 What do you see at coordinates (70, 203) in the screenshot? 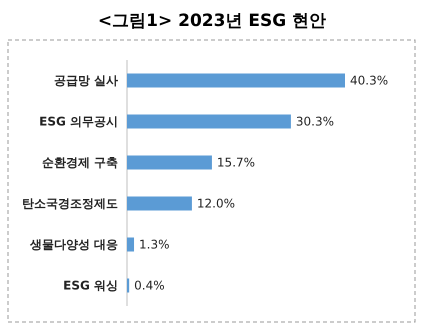
I see `y-tick-label: 탄소국경조정제도` at bounding box center [70, 203].